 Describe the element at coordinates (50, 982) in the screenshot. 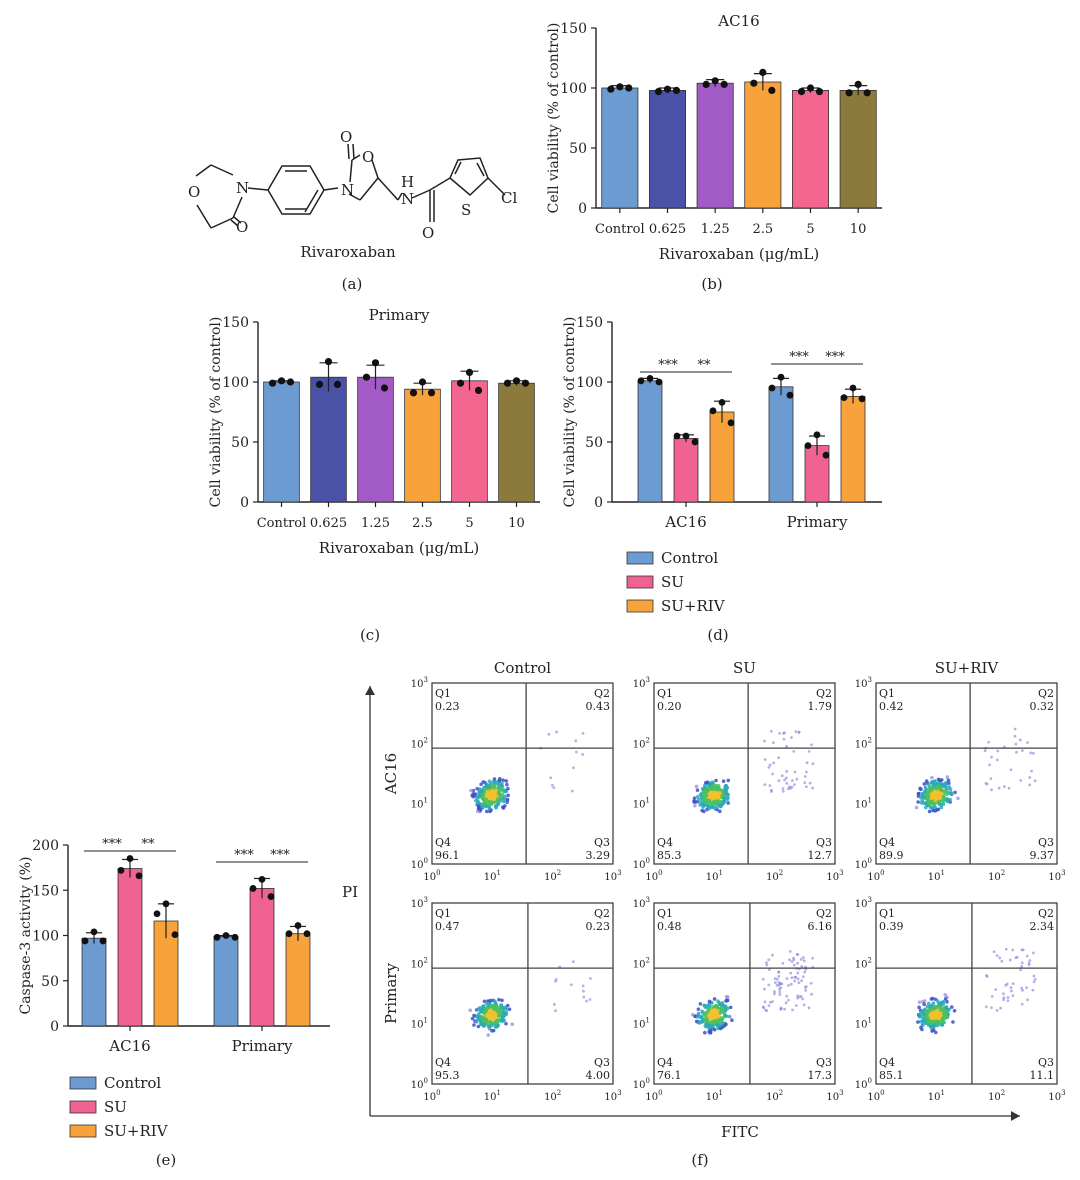

I see `y-tick-label: 50` at that location.